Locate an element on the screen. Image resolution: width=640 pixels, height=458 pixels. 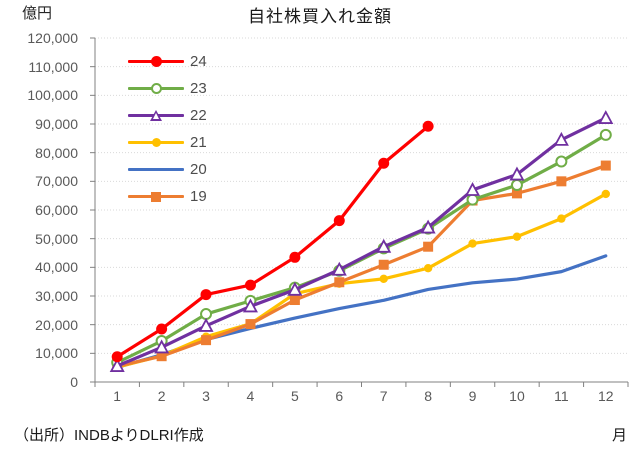
x-tick-label: 9 is located at coordinates (472, 396).